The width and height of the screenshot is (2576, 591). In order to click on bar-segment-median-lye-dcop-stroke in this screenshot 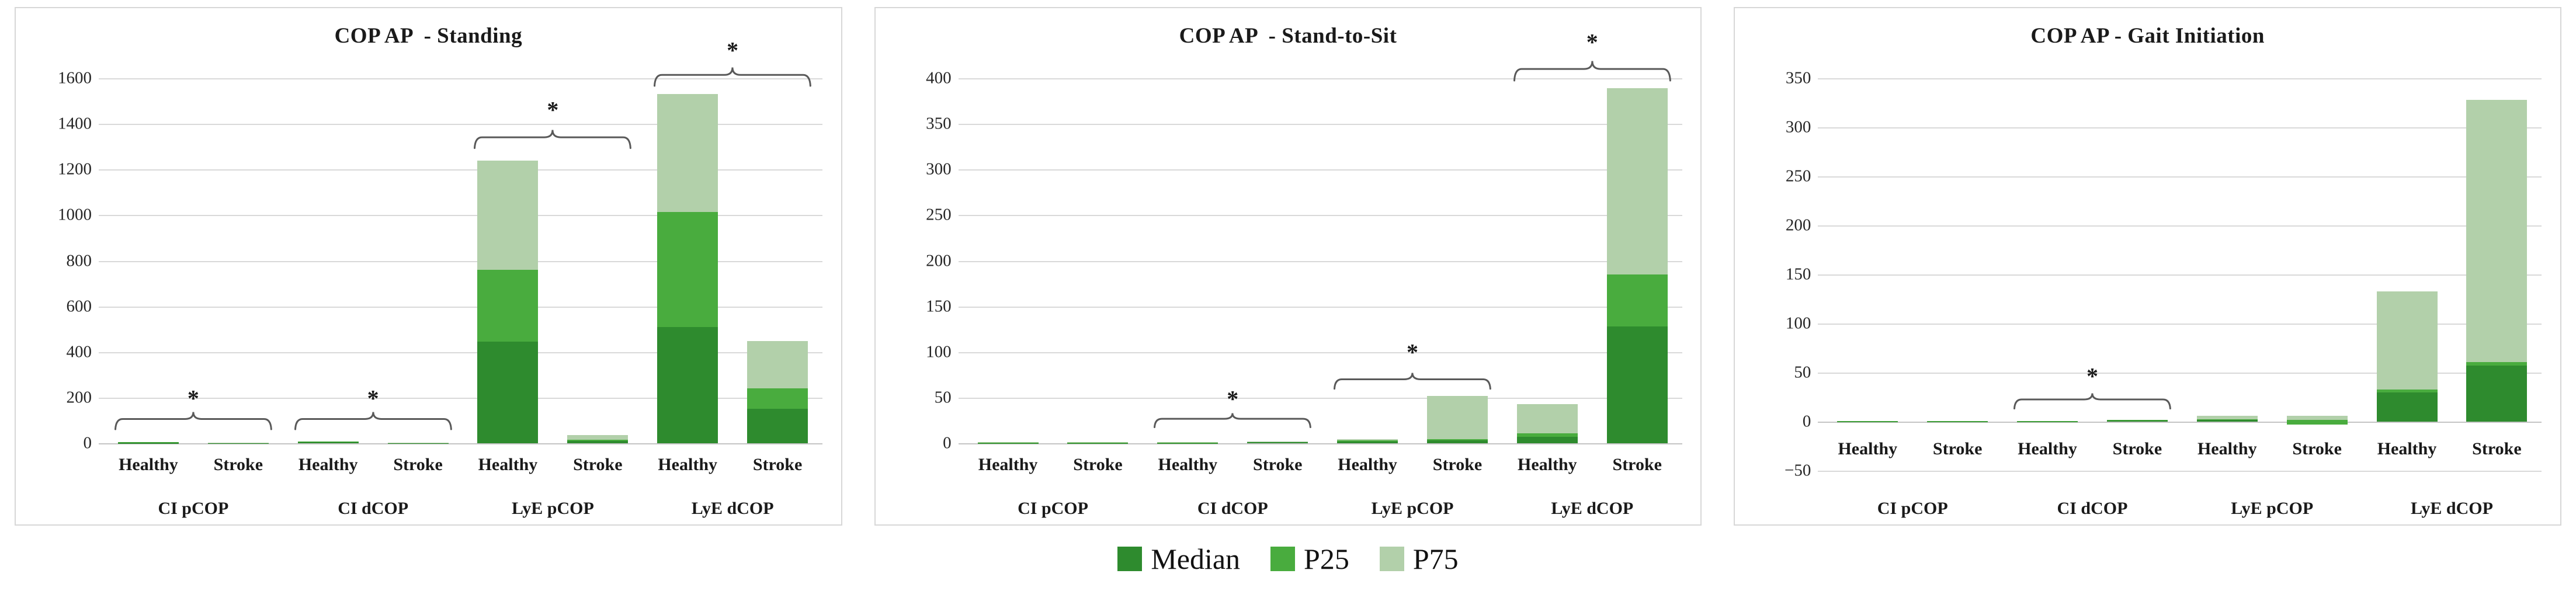, I will do `click(2497, 394)`.